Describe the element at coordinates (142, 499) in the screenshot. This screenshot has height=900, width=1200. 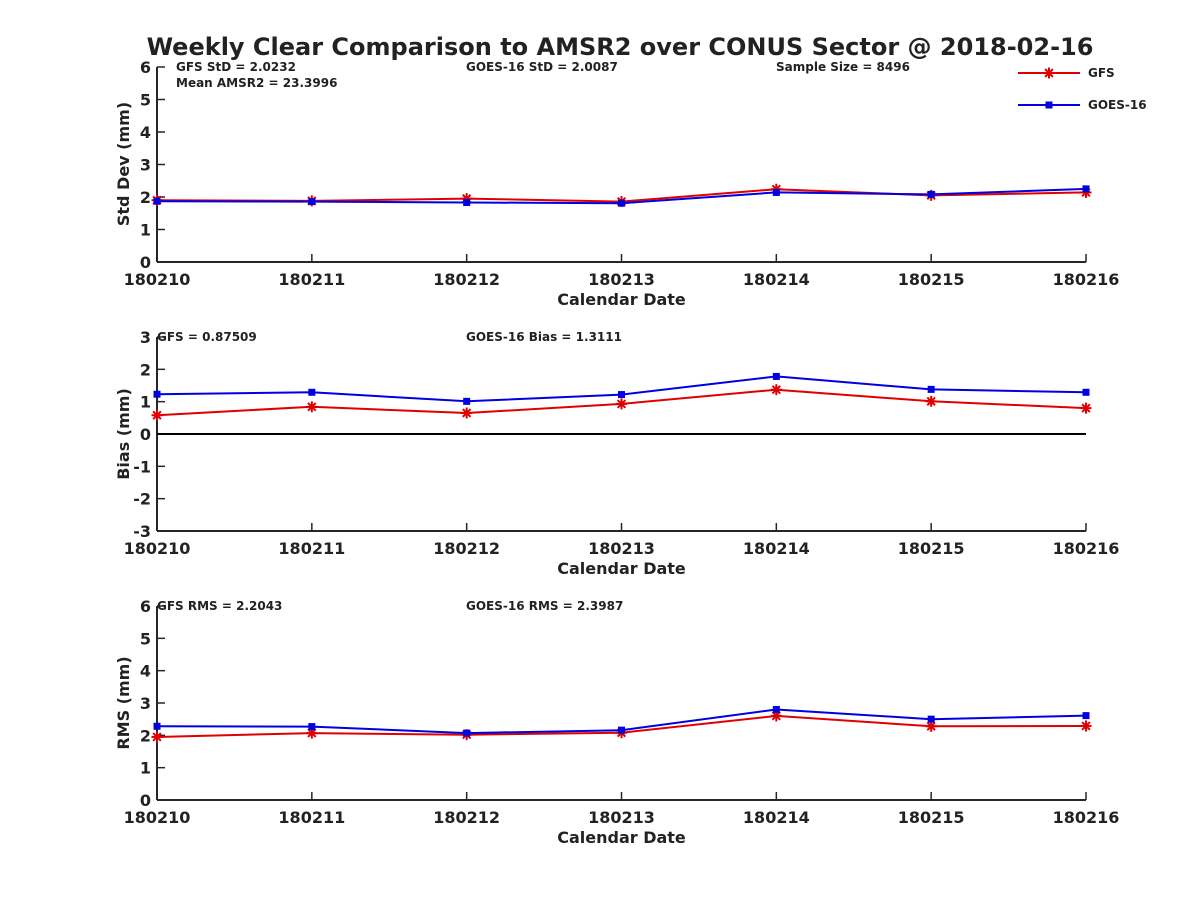
I see `y-tick-label: -2` at that location.